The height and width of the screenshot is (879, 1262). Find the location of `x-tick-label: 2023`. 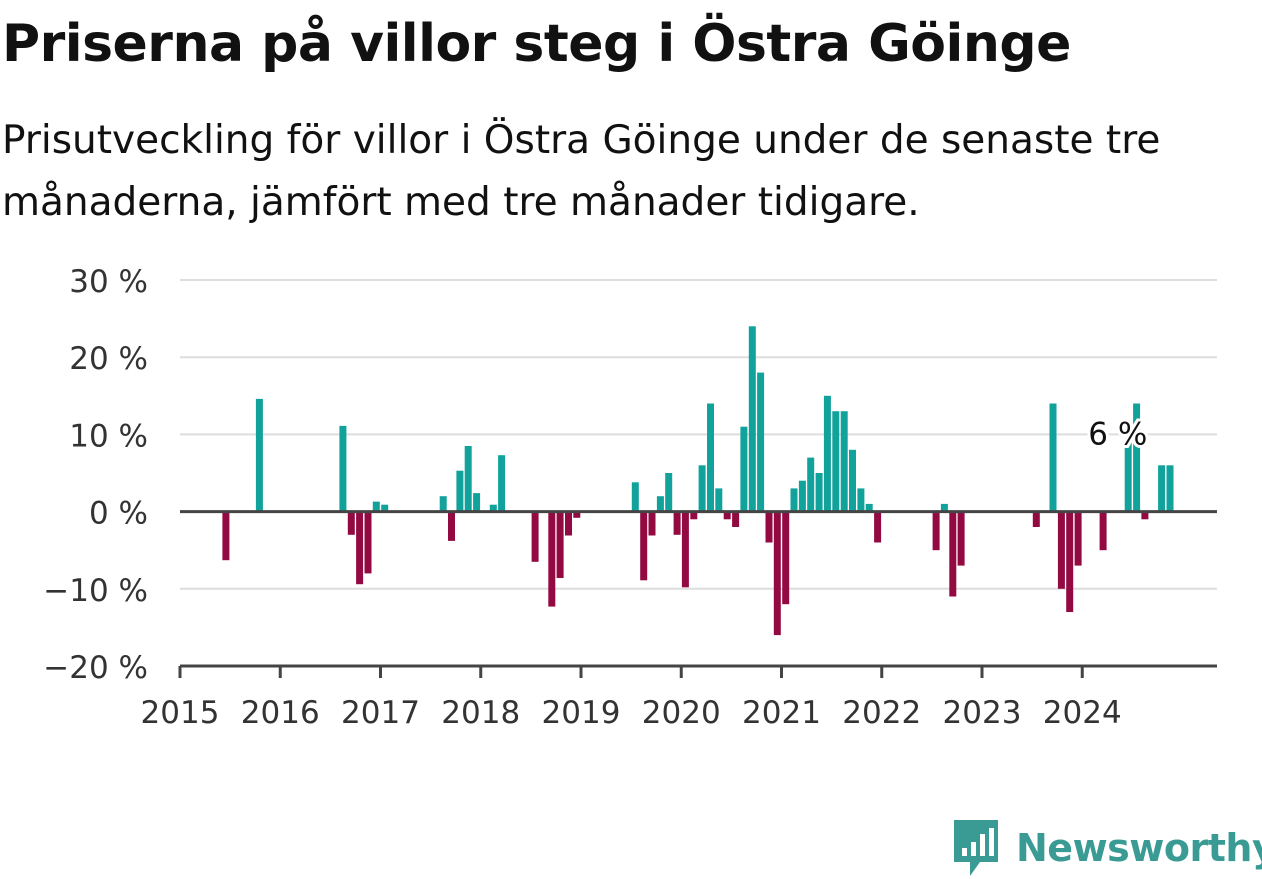

x-tick-label: 2023 is located at coordinates (982, 713).